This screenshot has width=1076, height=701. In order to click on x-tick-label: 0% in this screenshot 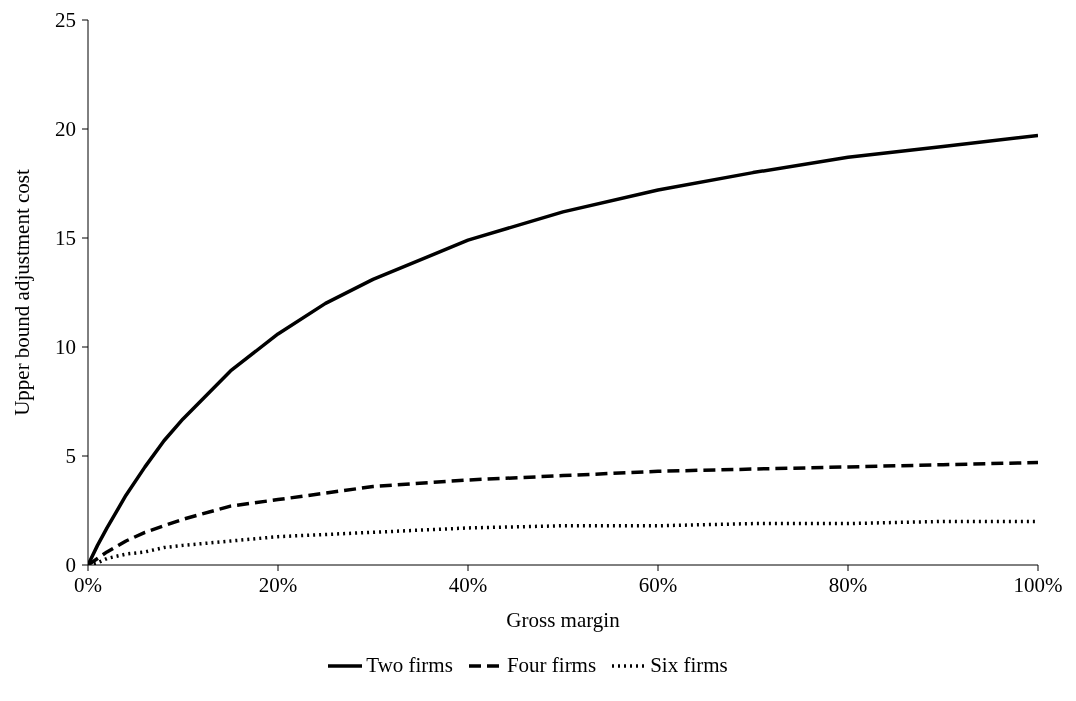, I will do `click(88, 584)`.